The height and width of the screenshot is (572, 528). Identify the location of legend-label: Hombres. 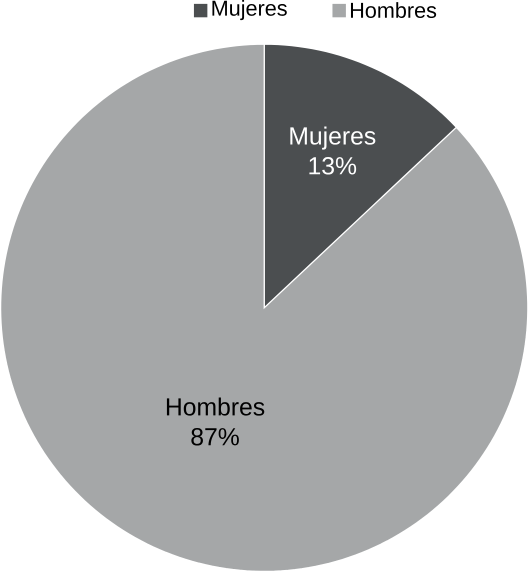
(393, 10).